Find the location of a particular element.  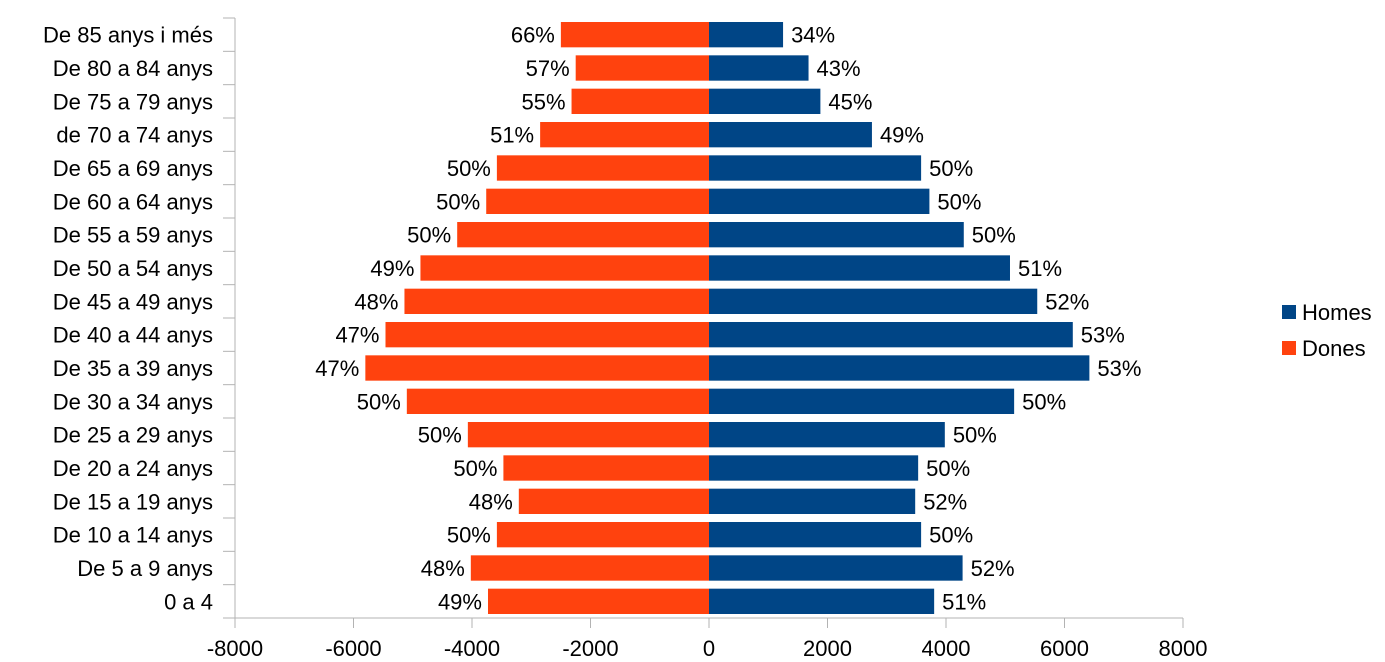

legend-swatch-homes is located at coordinates (1289, 312).